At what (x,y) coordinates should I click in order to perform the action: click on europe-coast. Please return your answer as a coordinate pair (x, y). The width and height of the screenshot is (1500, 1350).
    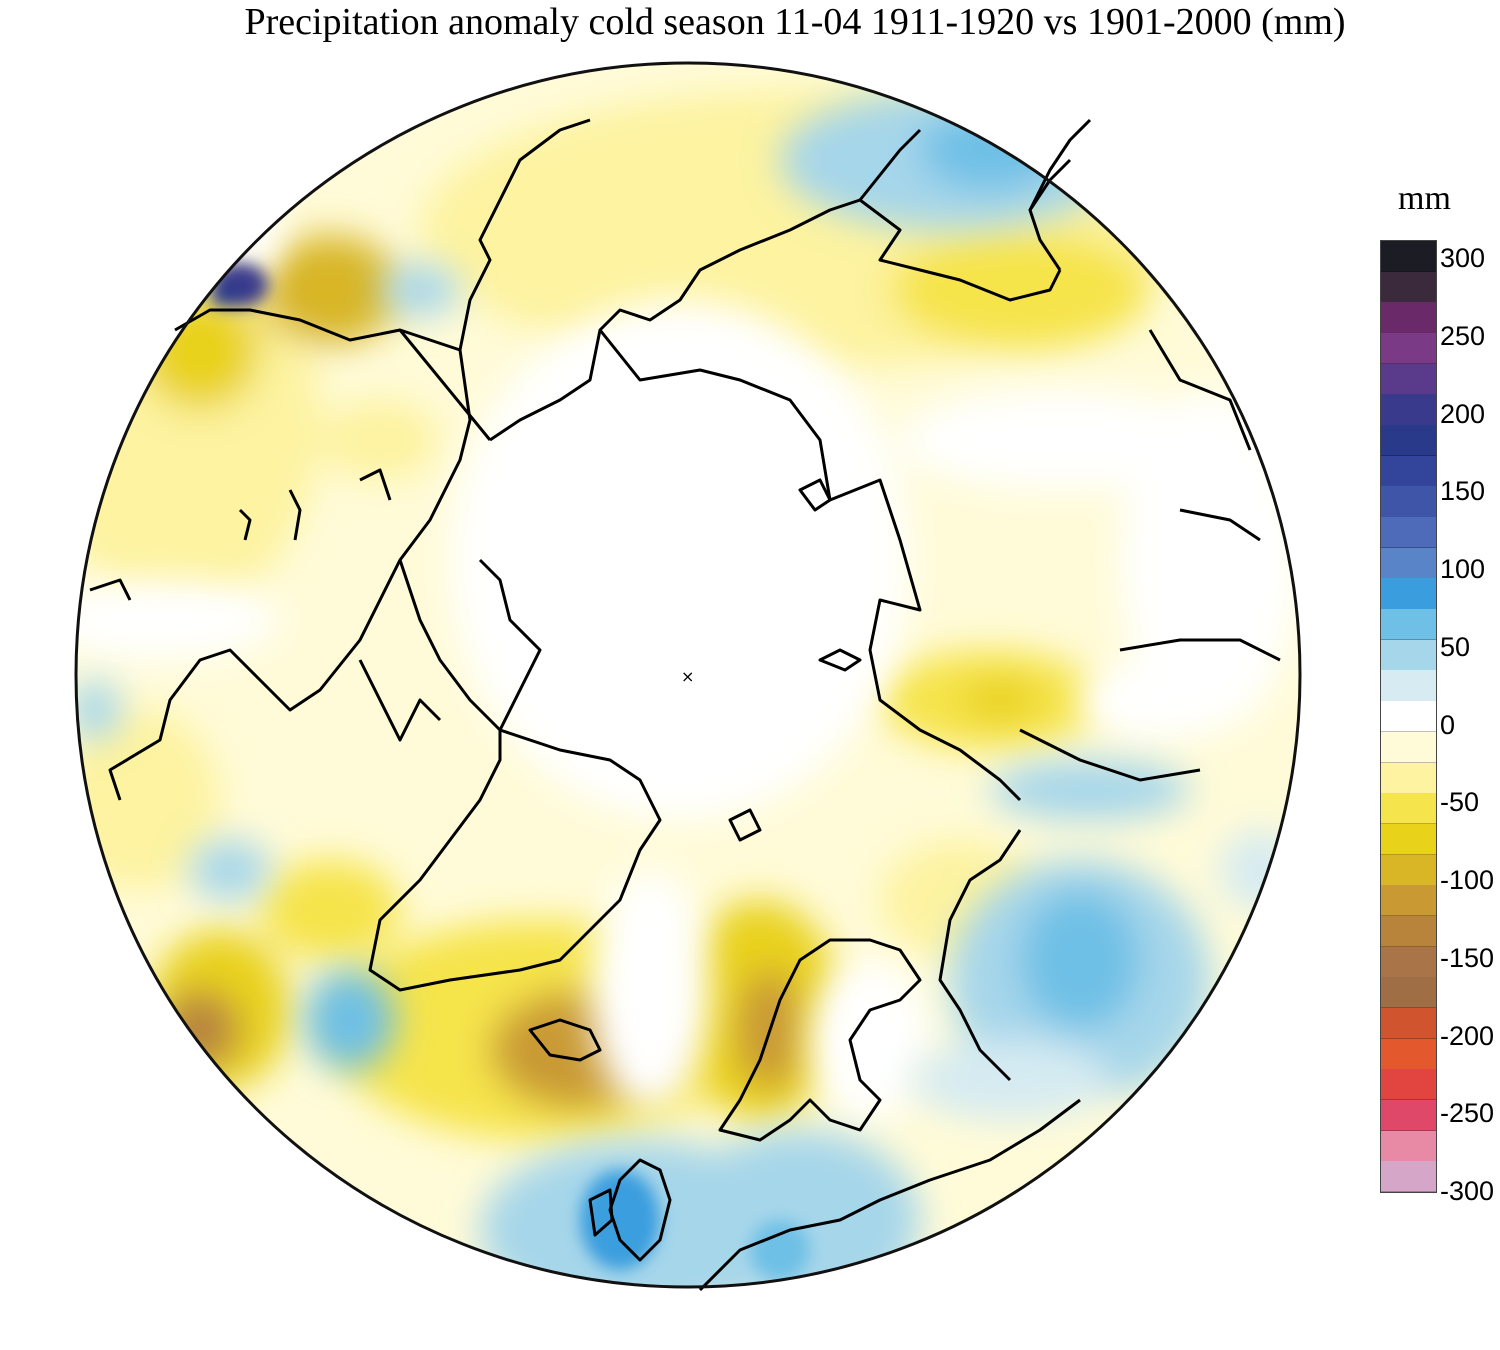
    Looking at the image, I should click on (889, 1195).